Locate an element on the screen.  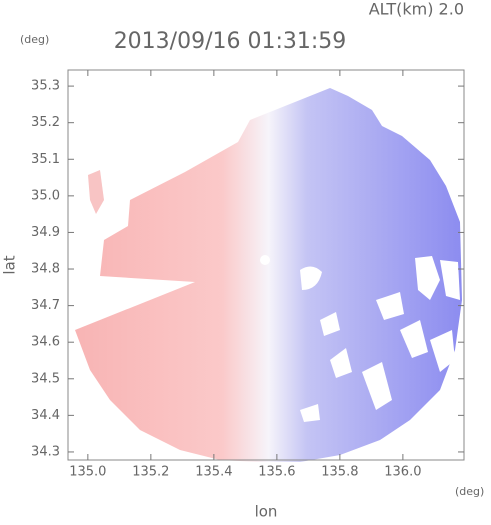
x-tick-label: 135.6 is located at coordinates (276, 472).